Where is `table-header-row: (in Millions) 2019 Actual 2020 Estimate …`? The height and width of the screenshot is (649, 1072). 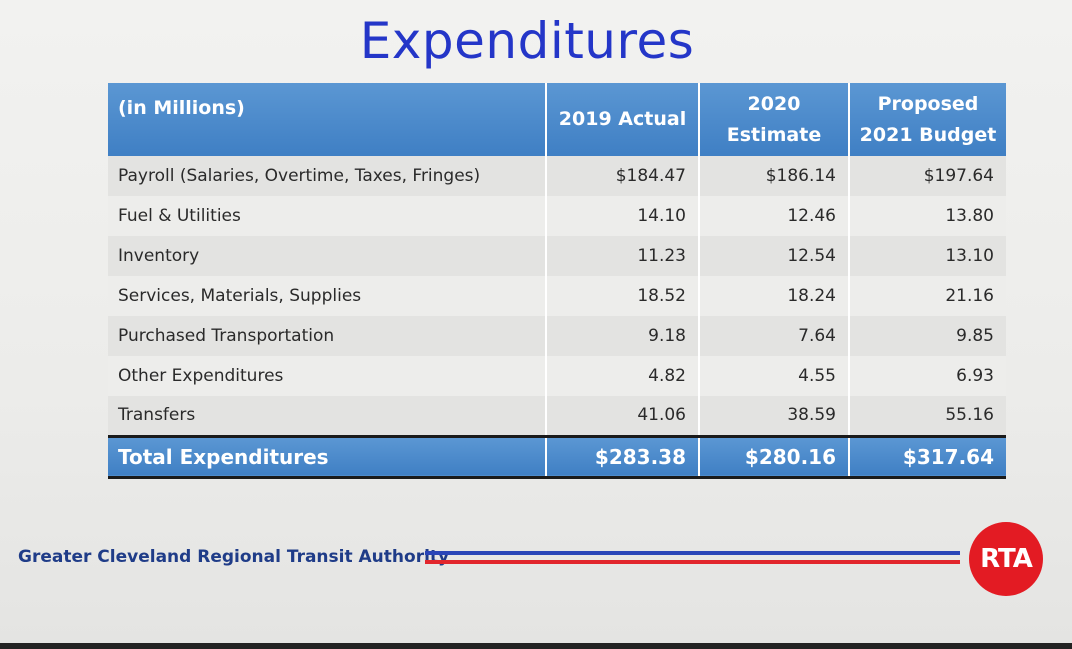 table-header-row: (in Millions) 2019 Actual 2020 Estimate … is located at coordinates (557, 119).